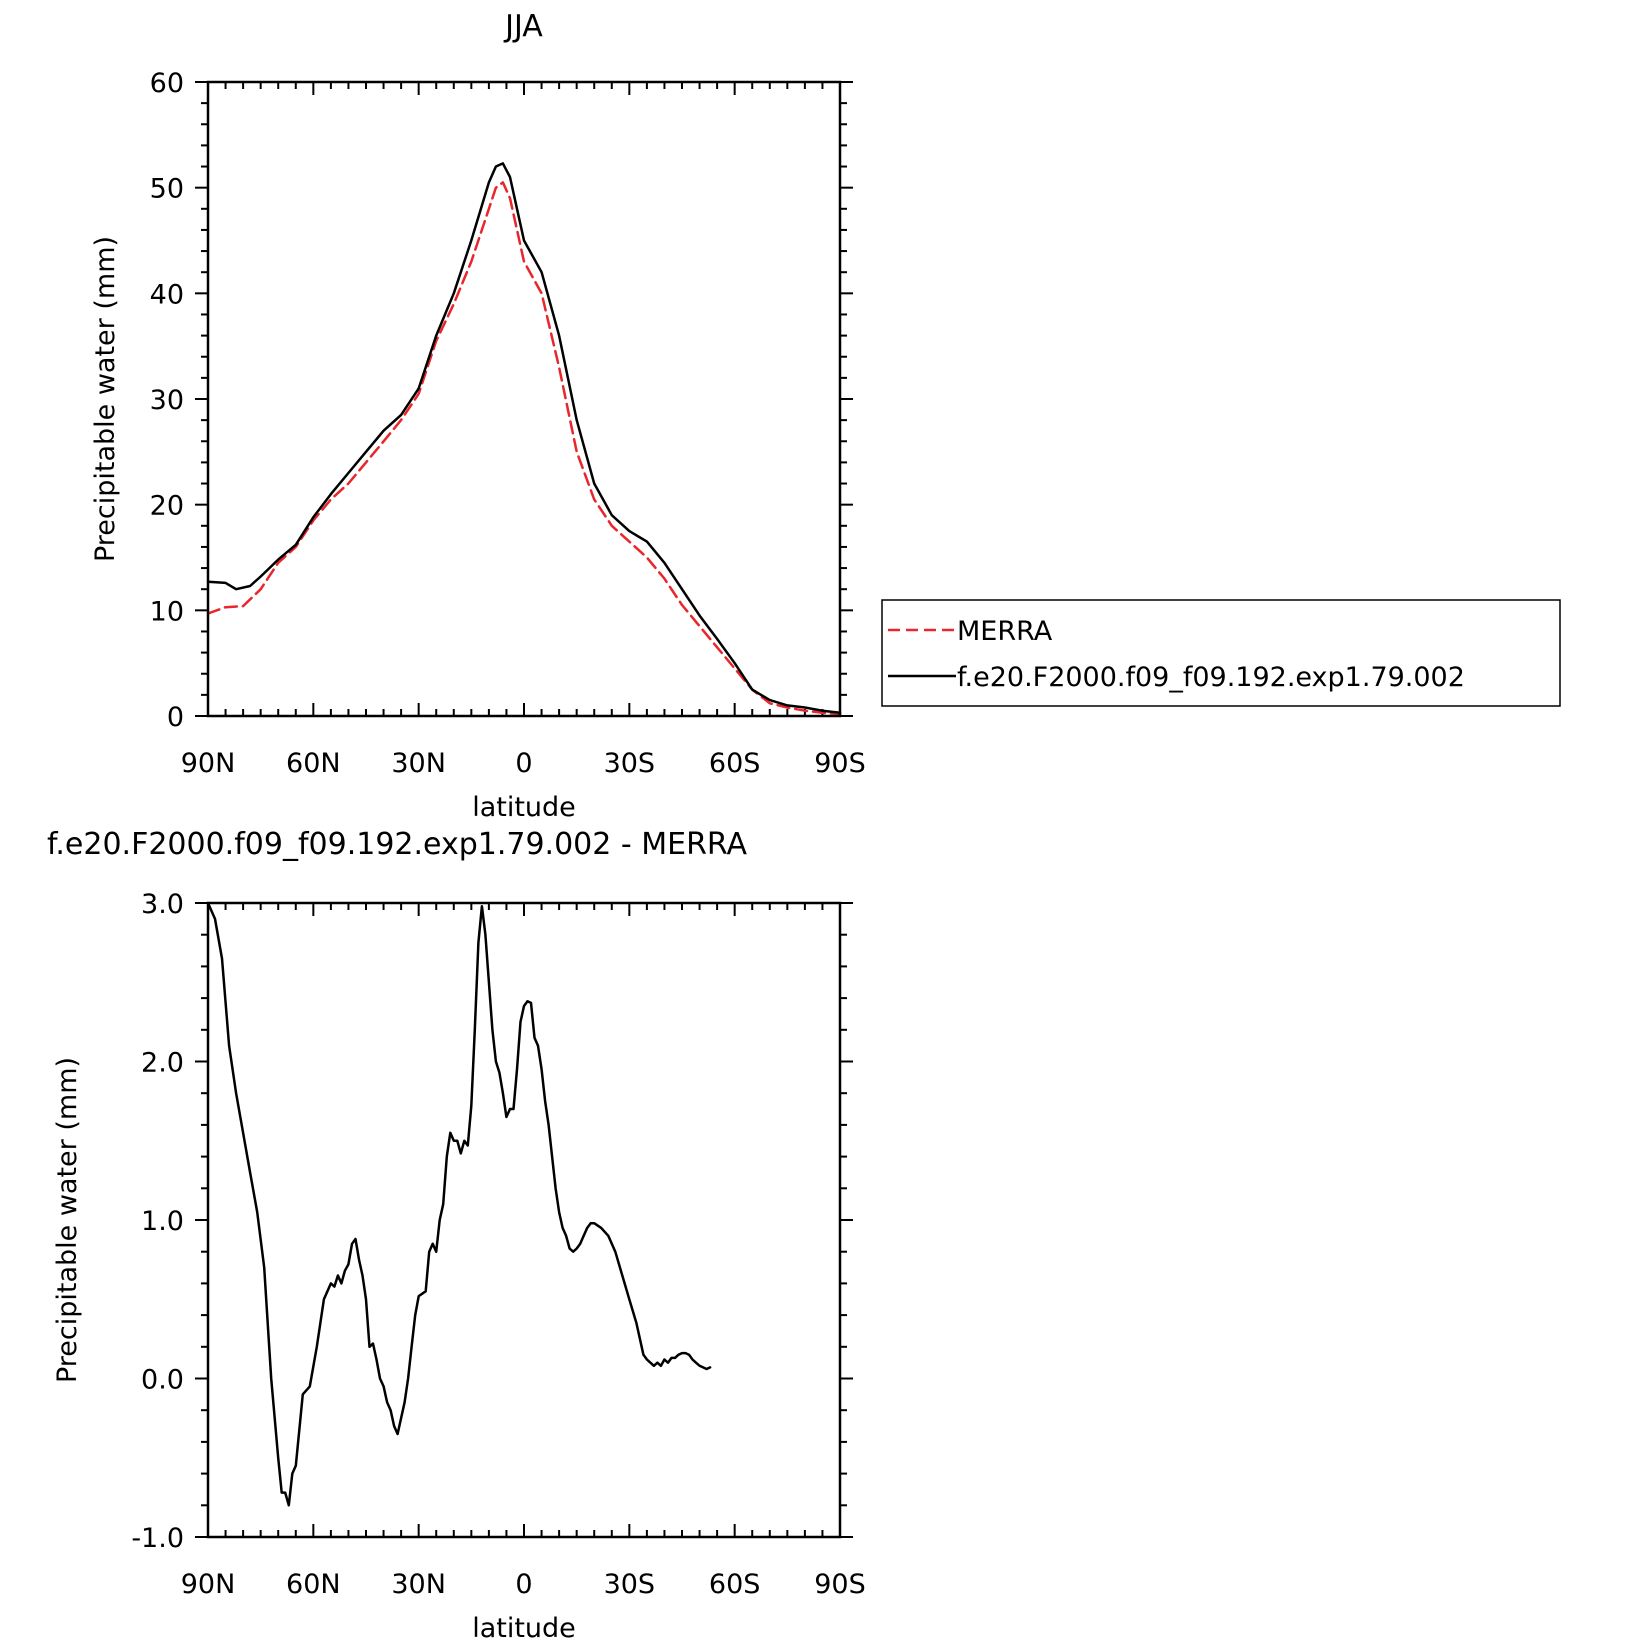 The image size is (1641, 1646). I want to click on top-x-tick-label: 30N, so click(418, 763).